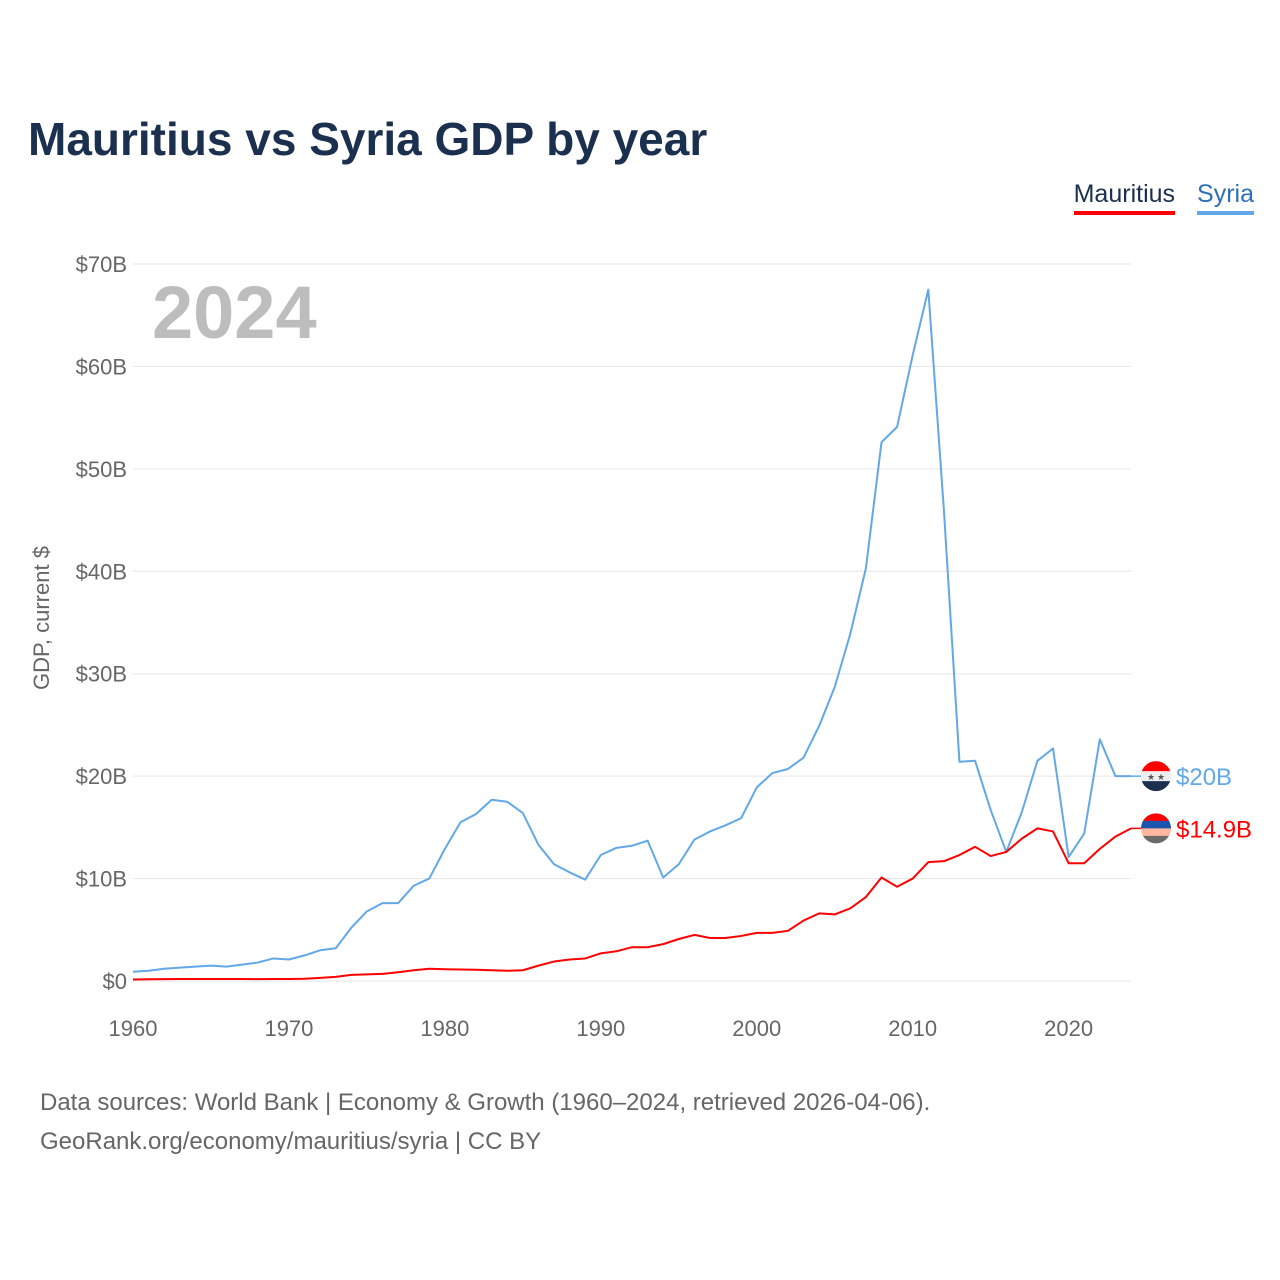 Image resolution: width=1280 pixels, height=1280 pixels. I want to click on y-tick-label: $50B, so click(101, 469).